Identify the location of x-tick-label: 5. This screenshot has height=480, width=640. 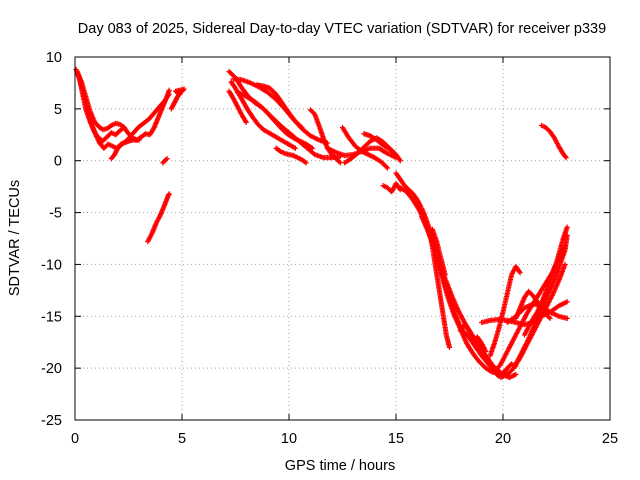
(182, 439).